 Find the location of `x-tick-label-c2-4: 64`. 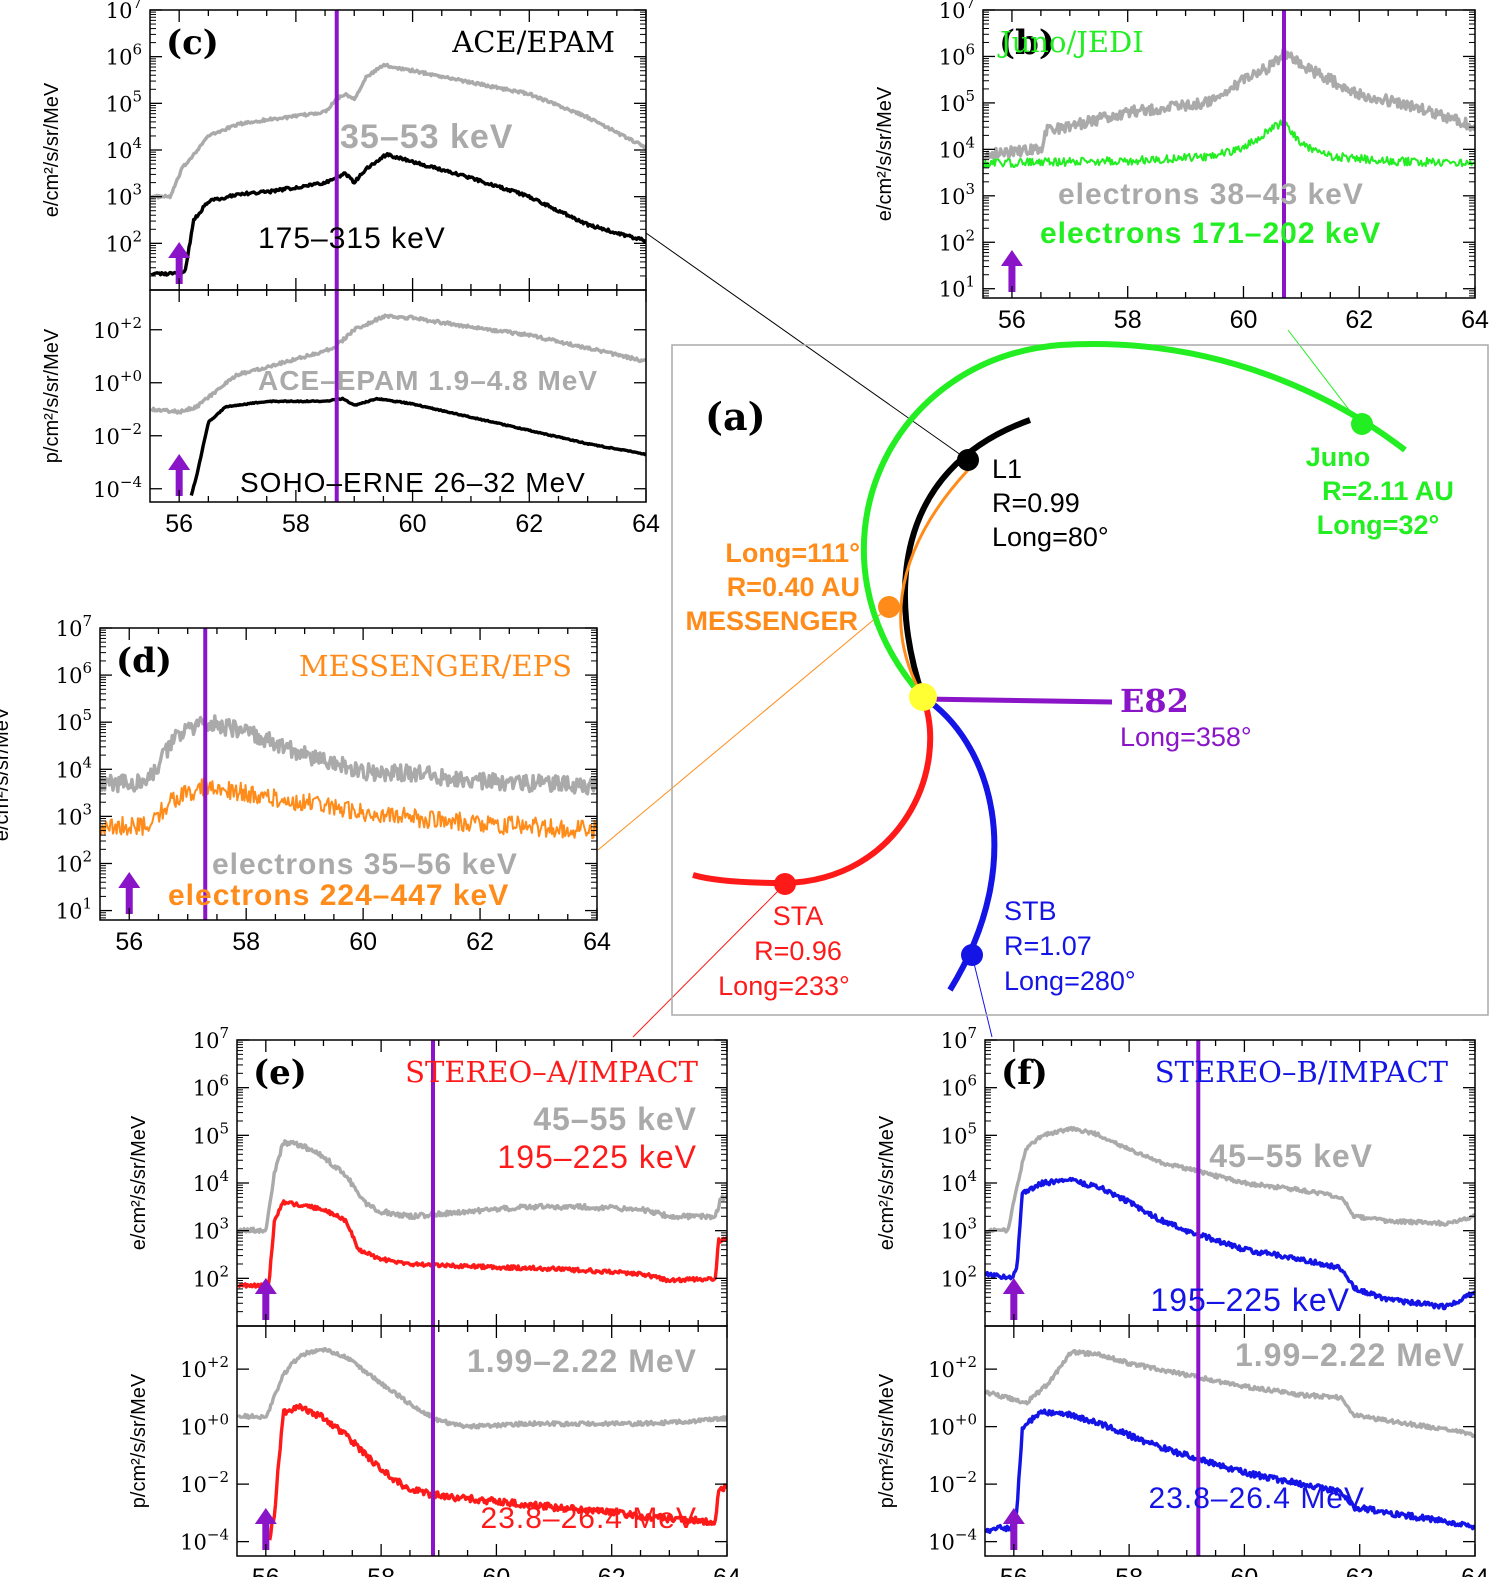

x-tick-label-c2-4: 64 is located at coordinates (646, 524).